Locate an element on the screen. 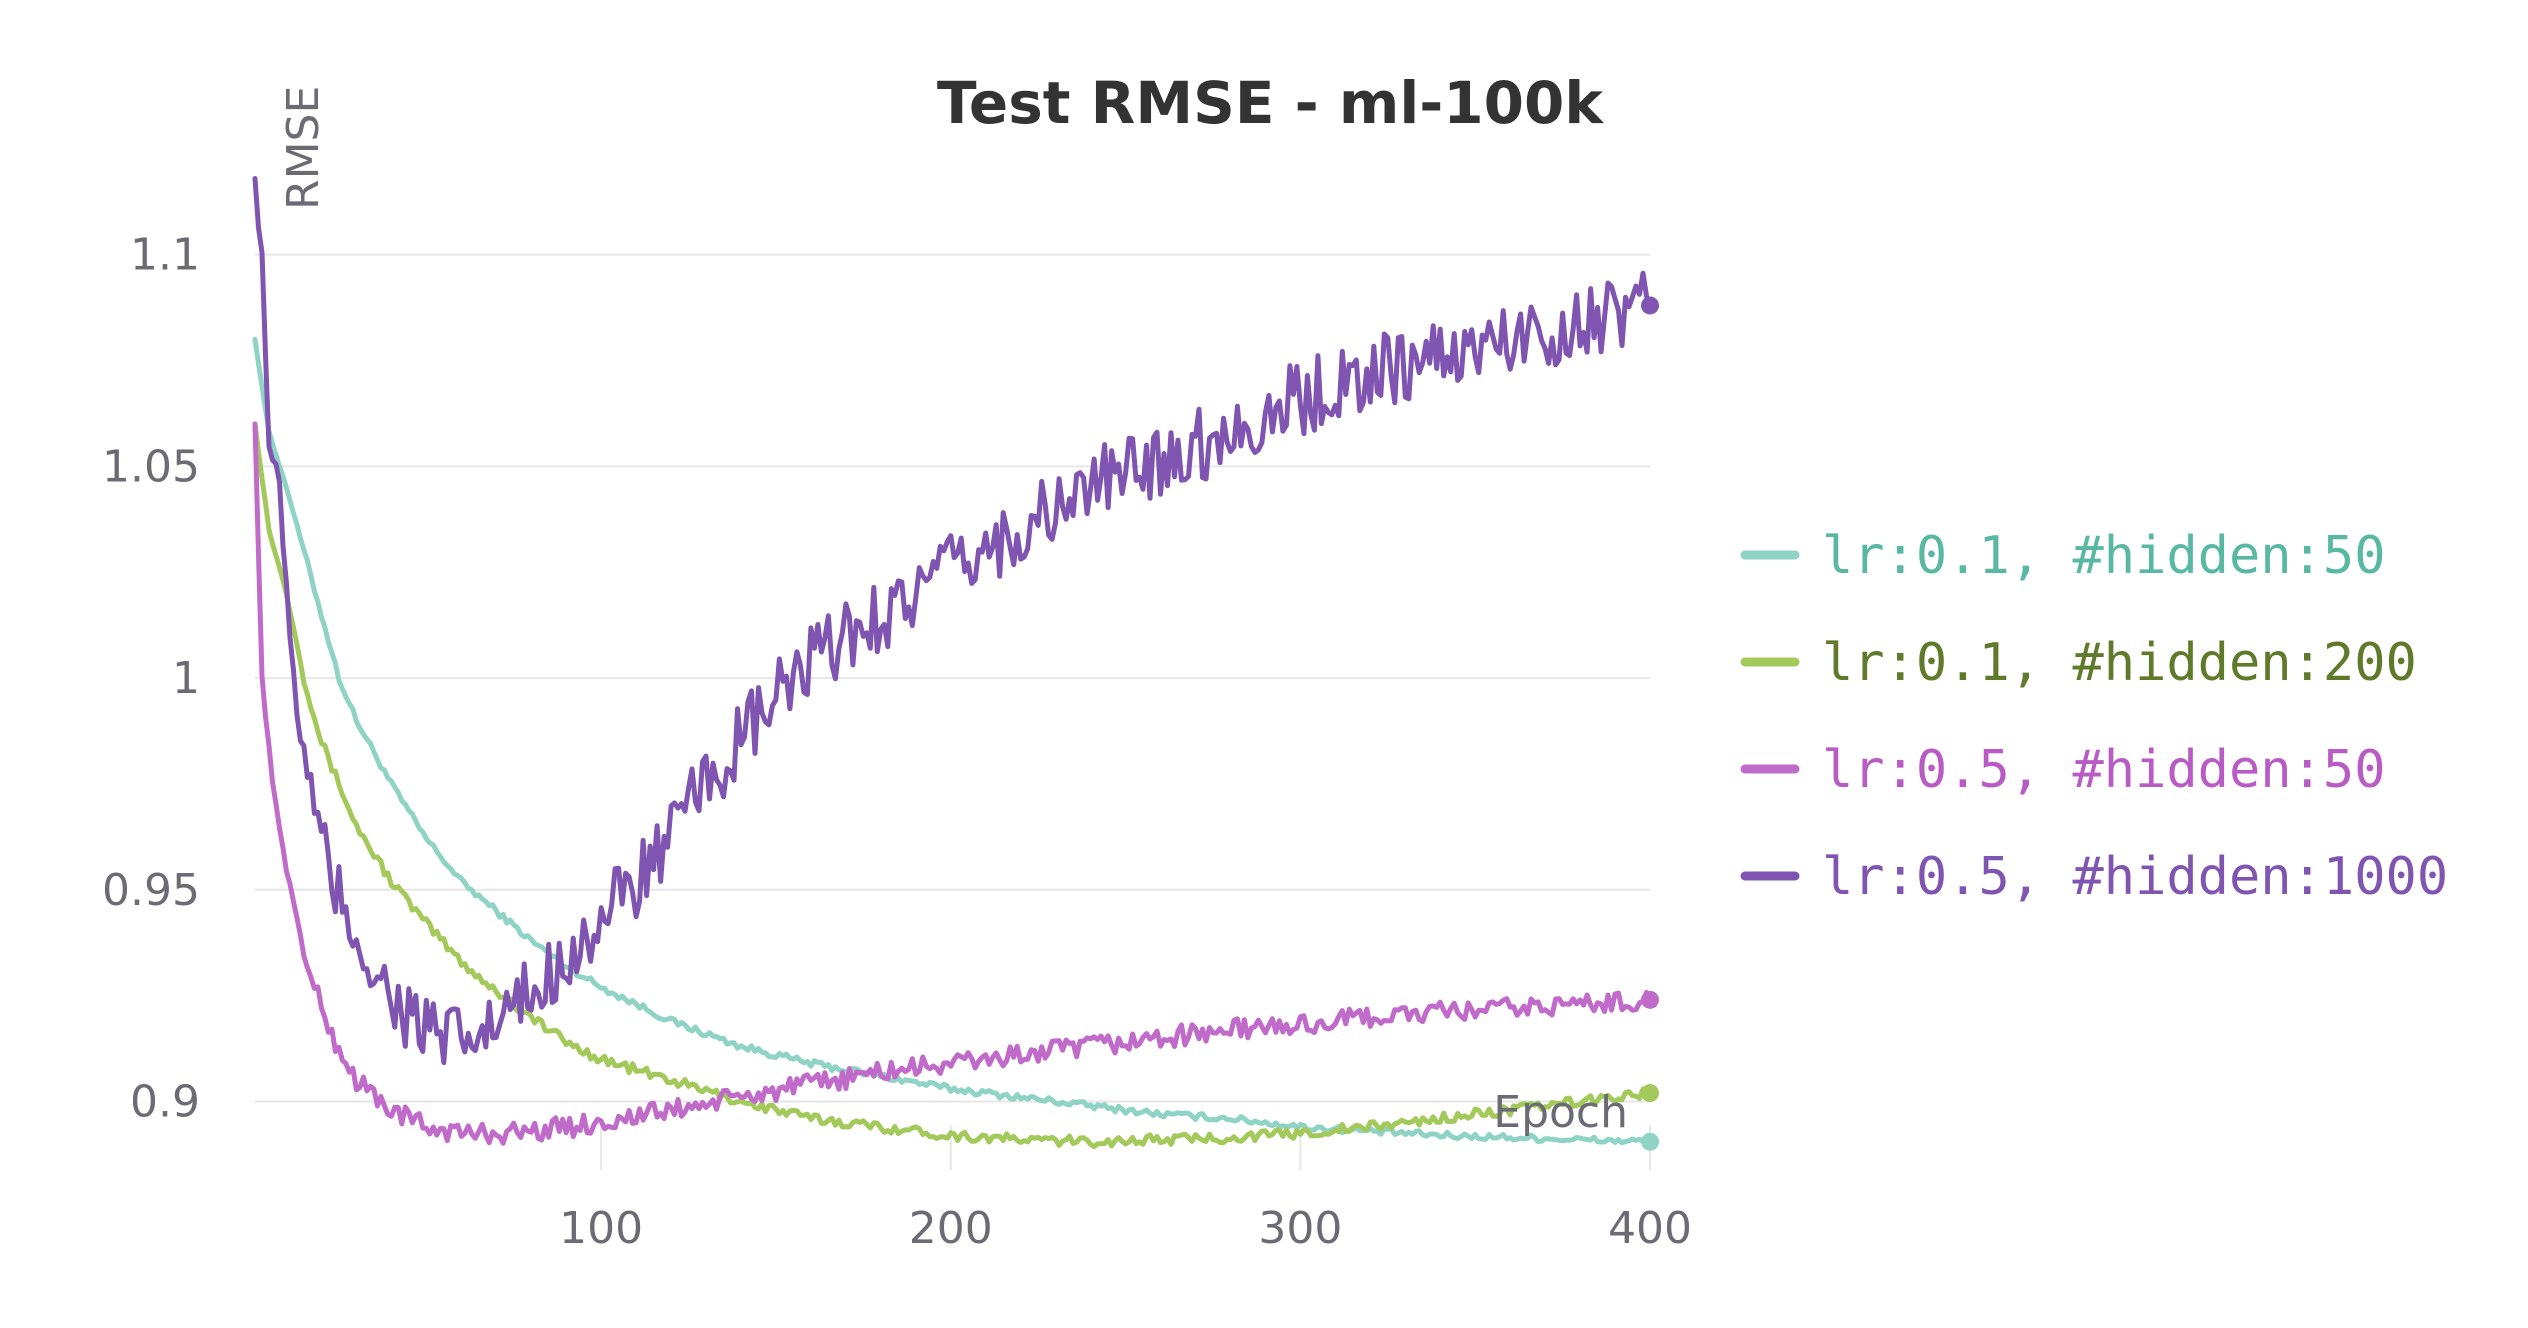 Image resolution: width=2528 pixels, height=1328 pixels. y-tick-label: 1.1 is located at coordinates (165, 255).